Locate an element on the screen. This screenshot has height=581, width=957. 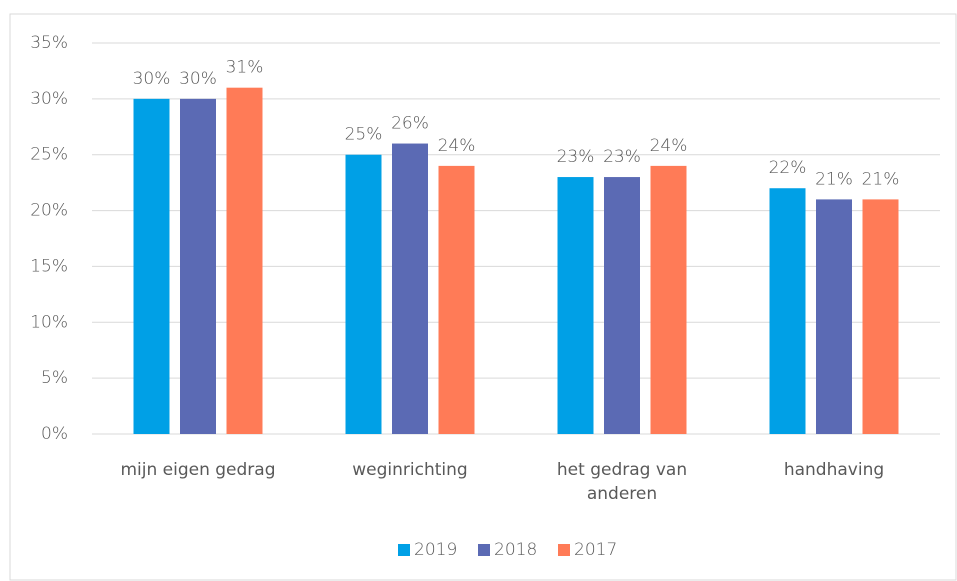
data-label: 22% is located at coordinates (788, 168).